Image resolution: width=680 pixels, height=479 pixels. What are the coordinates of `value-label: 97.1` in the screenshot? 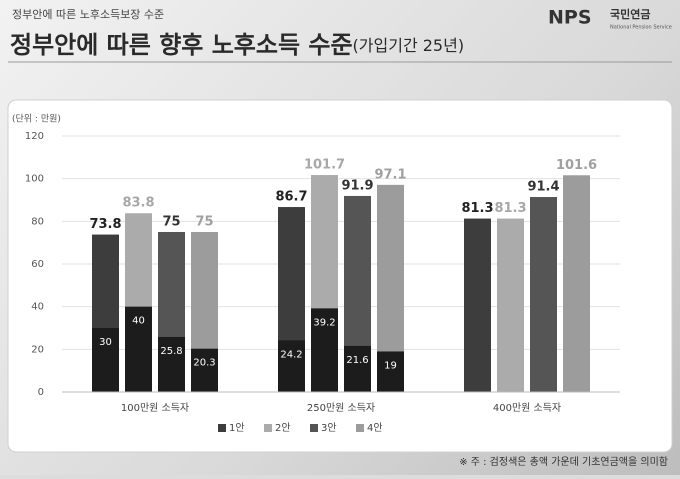 It's located at (390, 174).